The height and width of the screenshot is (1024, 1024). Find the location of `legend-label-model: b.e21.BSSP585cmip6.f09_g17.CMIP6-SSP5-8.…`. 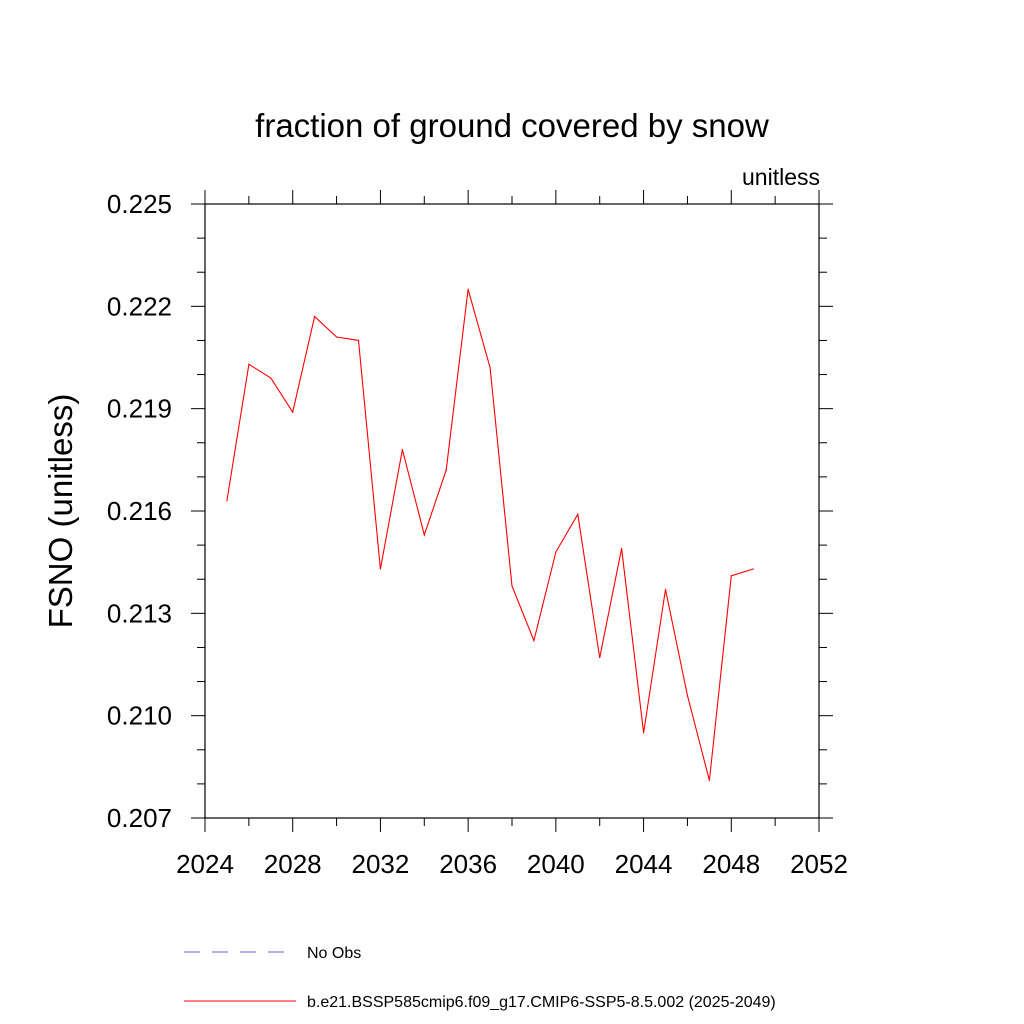

legend-label-model: b.e21.BSSP585cmip6.f09_g17.CMIP6-SSP5-8.… is located at coordinates (541, 1002).